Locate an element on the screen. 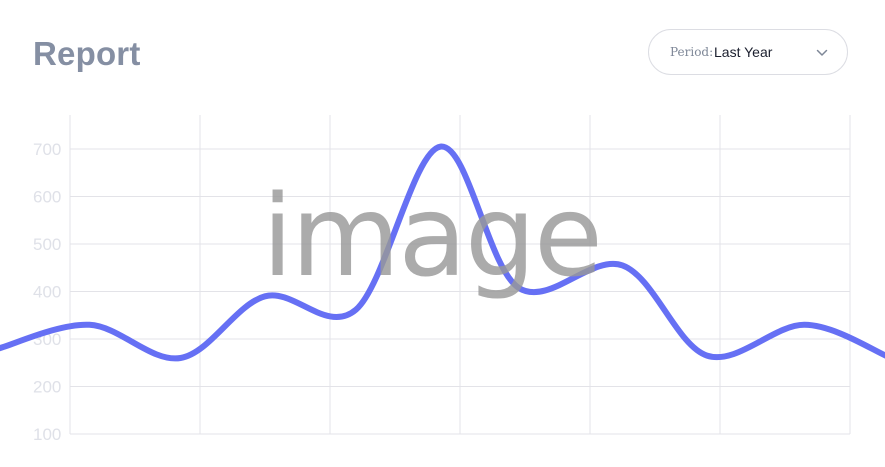  period-value: Last Year is located at coordinates (743, 52).